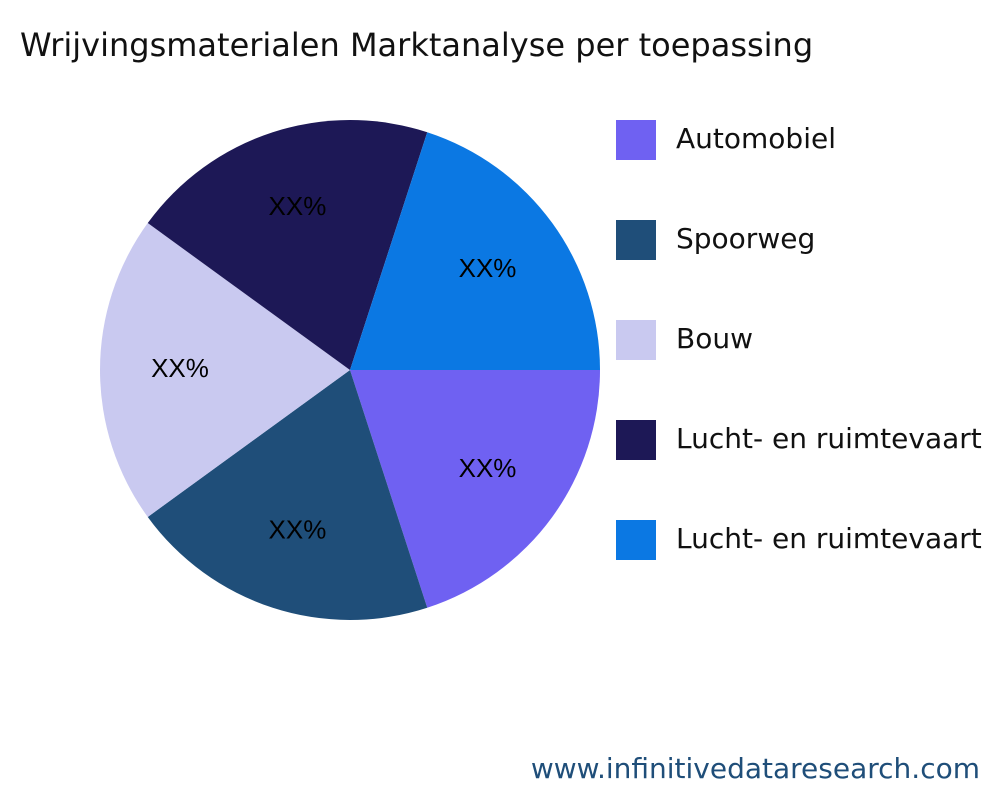 The height and width of the screenshot is (800, 1000). I want to click on legend-label: Spoorweg, so click(745, 238).